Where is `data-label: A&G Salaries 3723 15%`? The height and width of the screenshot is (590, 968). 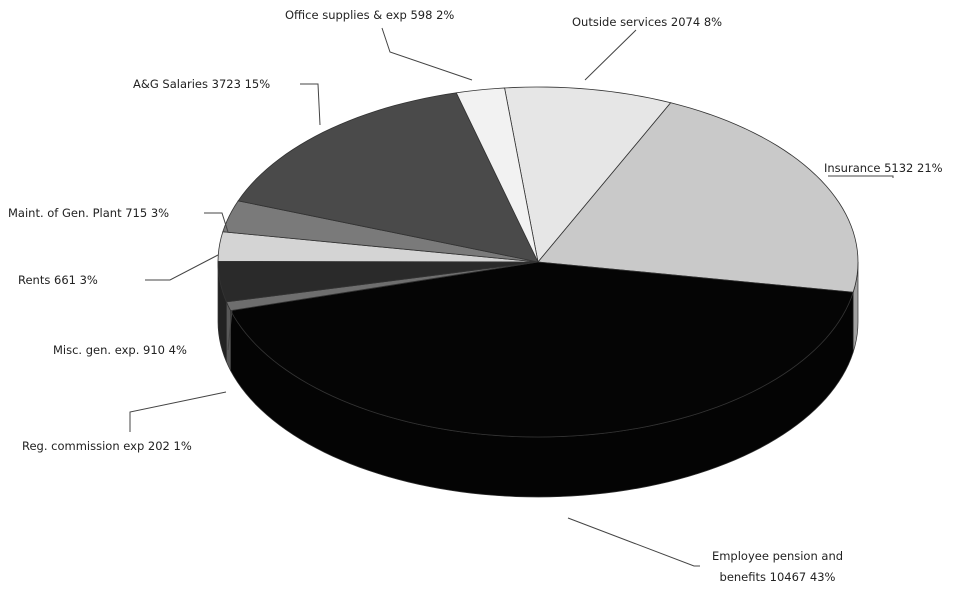 data-label: A&G Salaries 3723 15% is located at coordinates (202, 84).